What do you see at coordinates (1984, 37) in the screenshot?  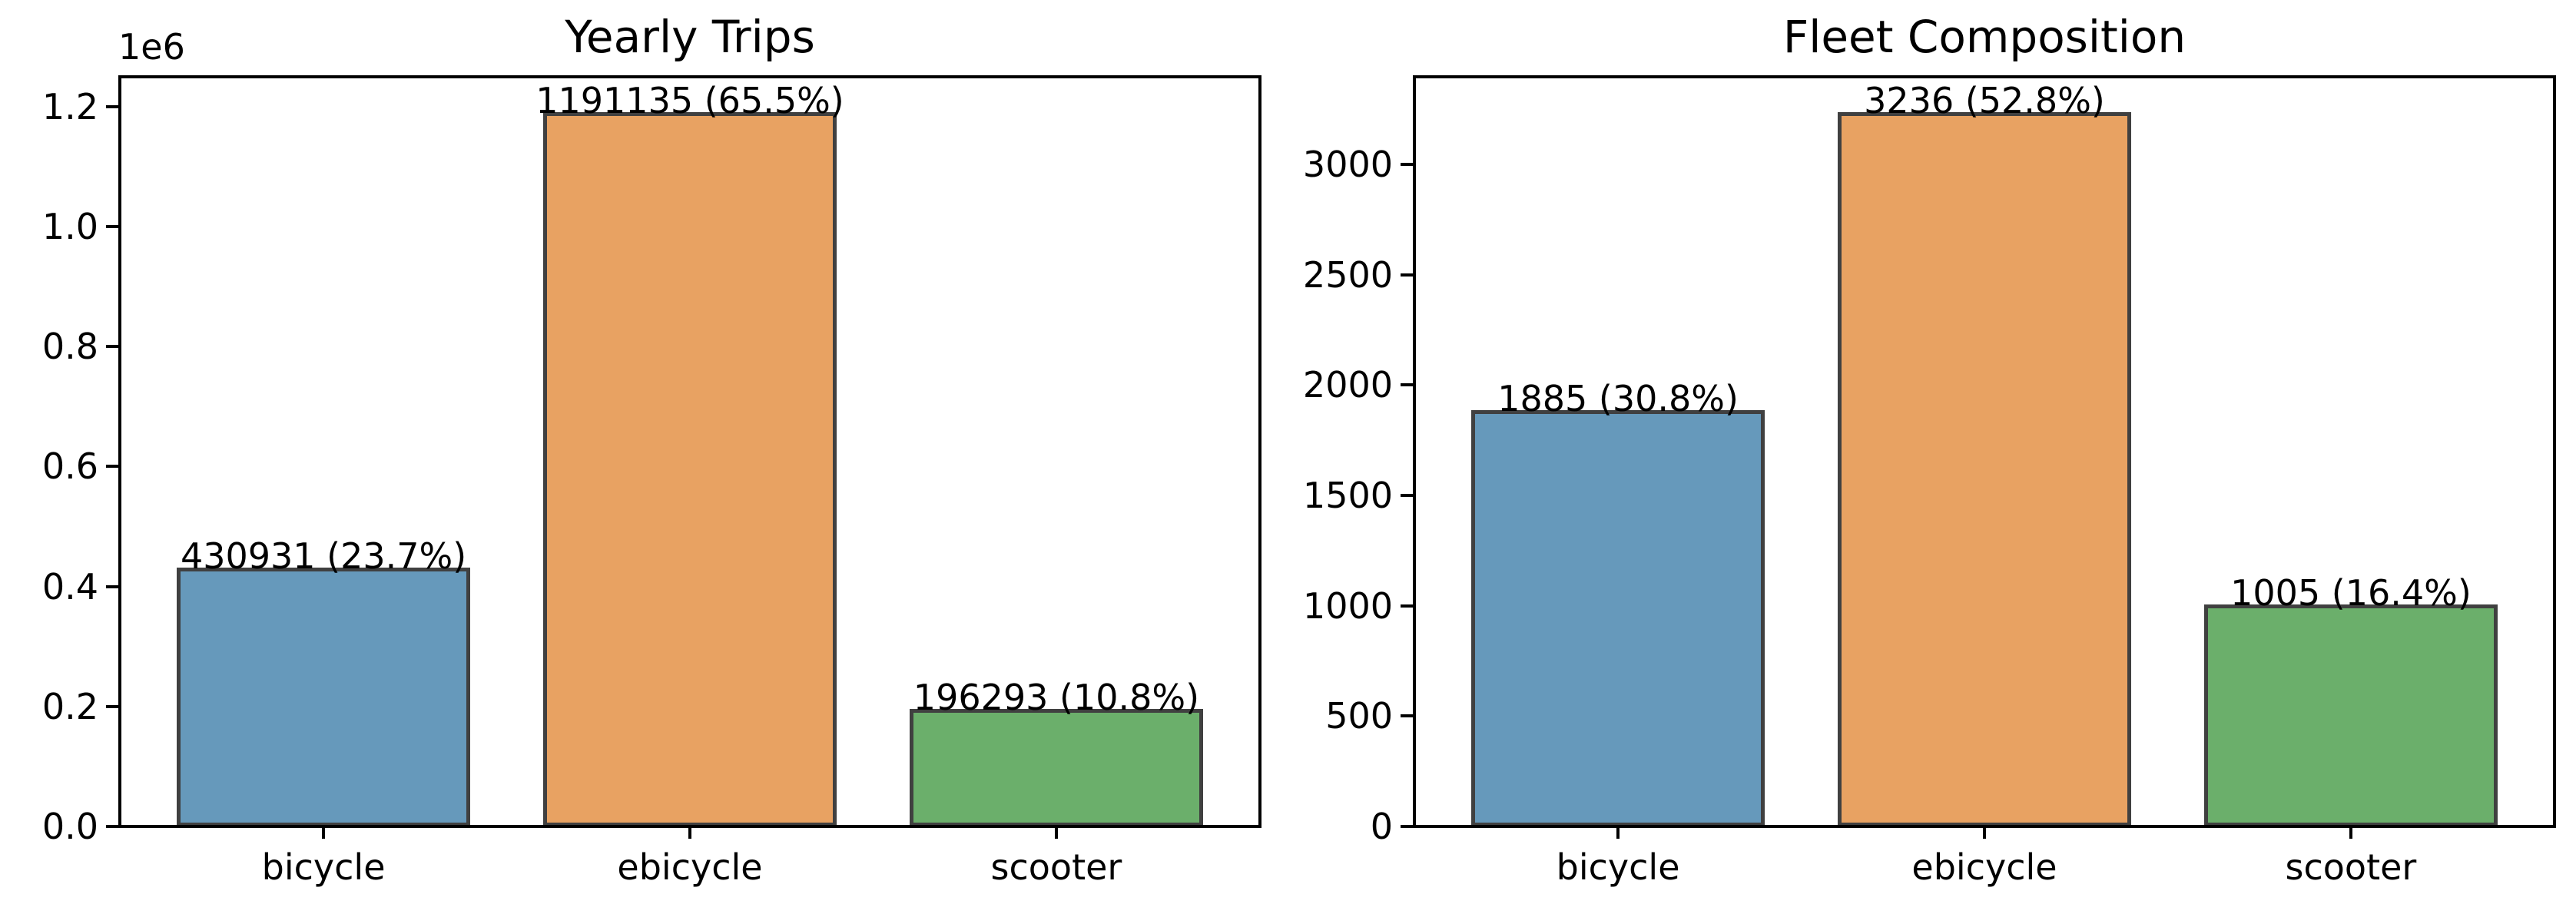 I see `chart-title: Fleet Composition` at bounding box center [1984, 37].